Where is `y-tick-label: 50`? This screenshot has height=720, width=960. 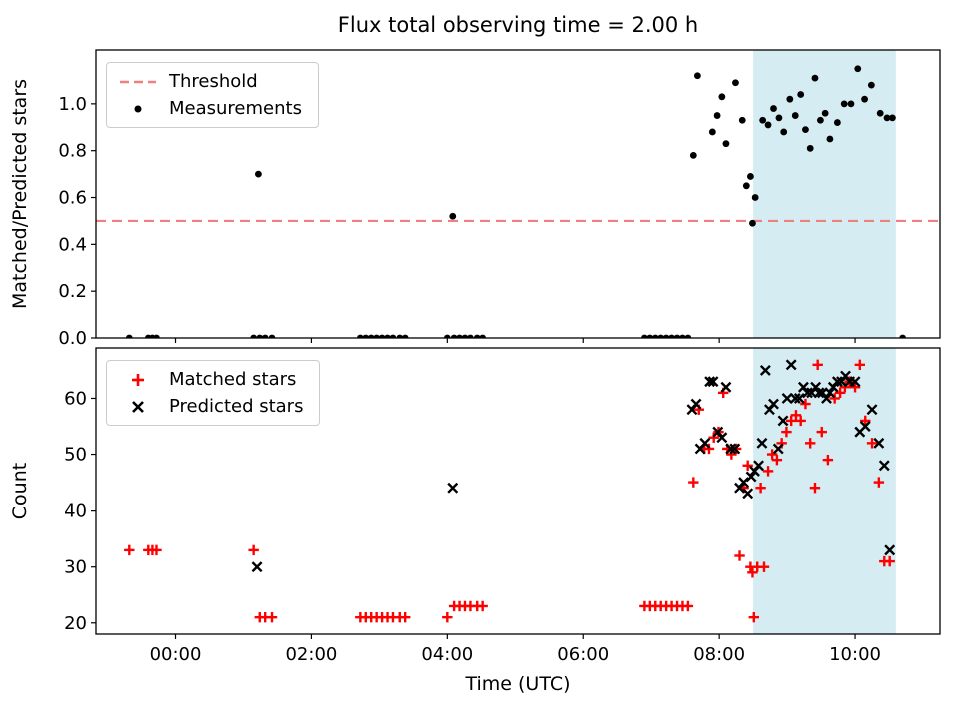
y-tick-label: 50 is located at coordinates (75, 455).